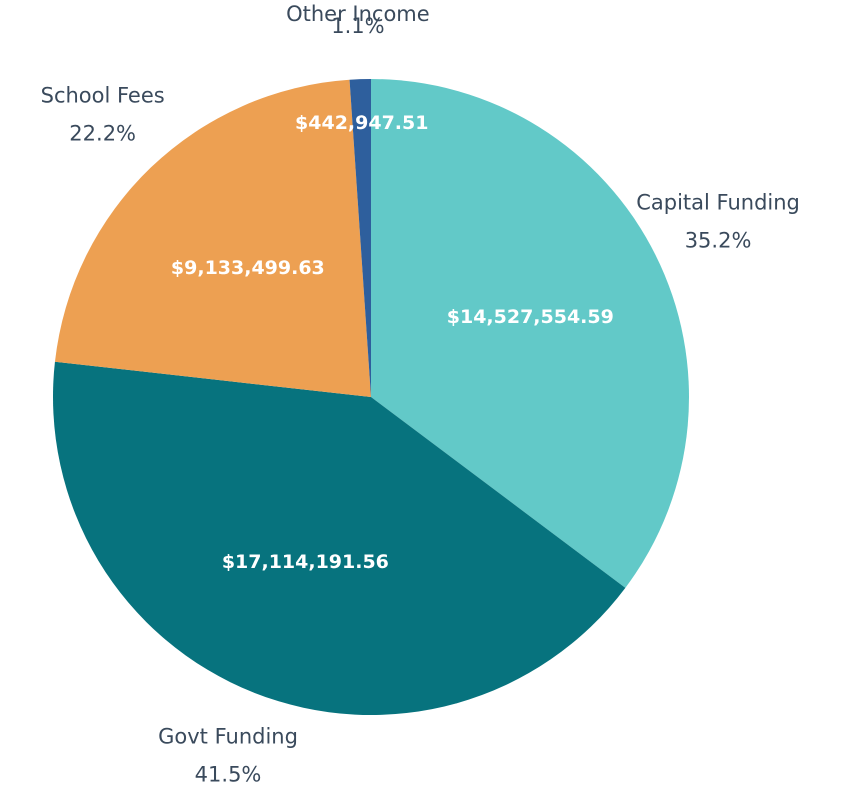  I want to click on category-label: Other Income, so click(358, 14).